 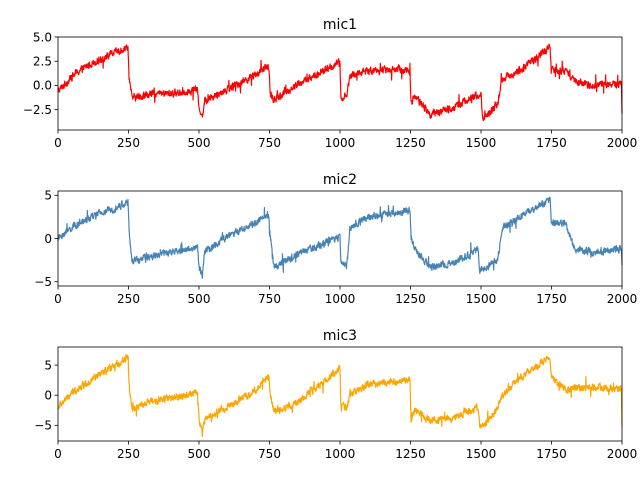 What do you see at coordinates (340, 180) in the screenshot?
I see `plot-title: mic2` at bounding box center [340, 180].